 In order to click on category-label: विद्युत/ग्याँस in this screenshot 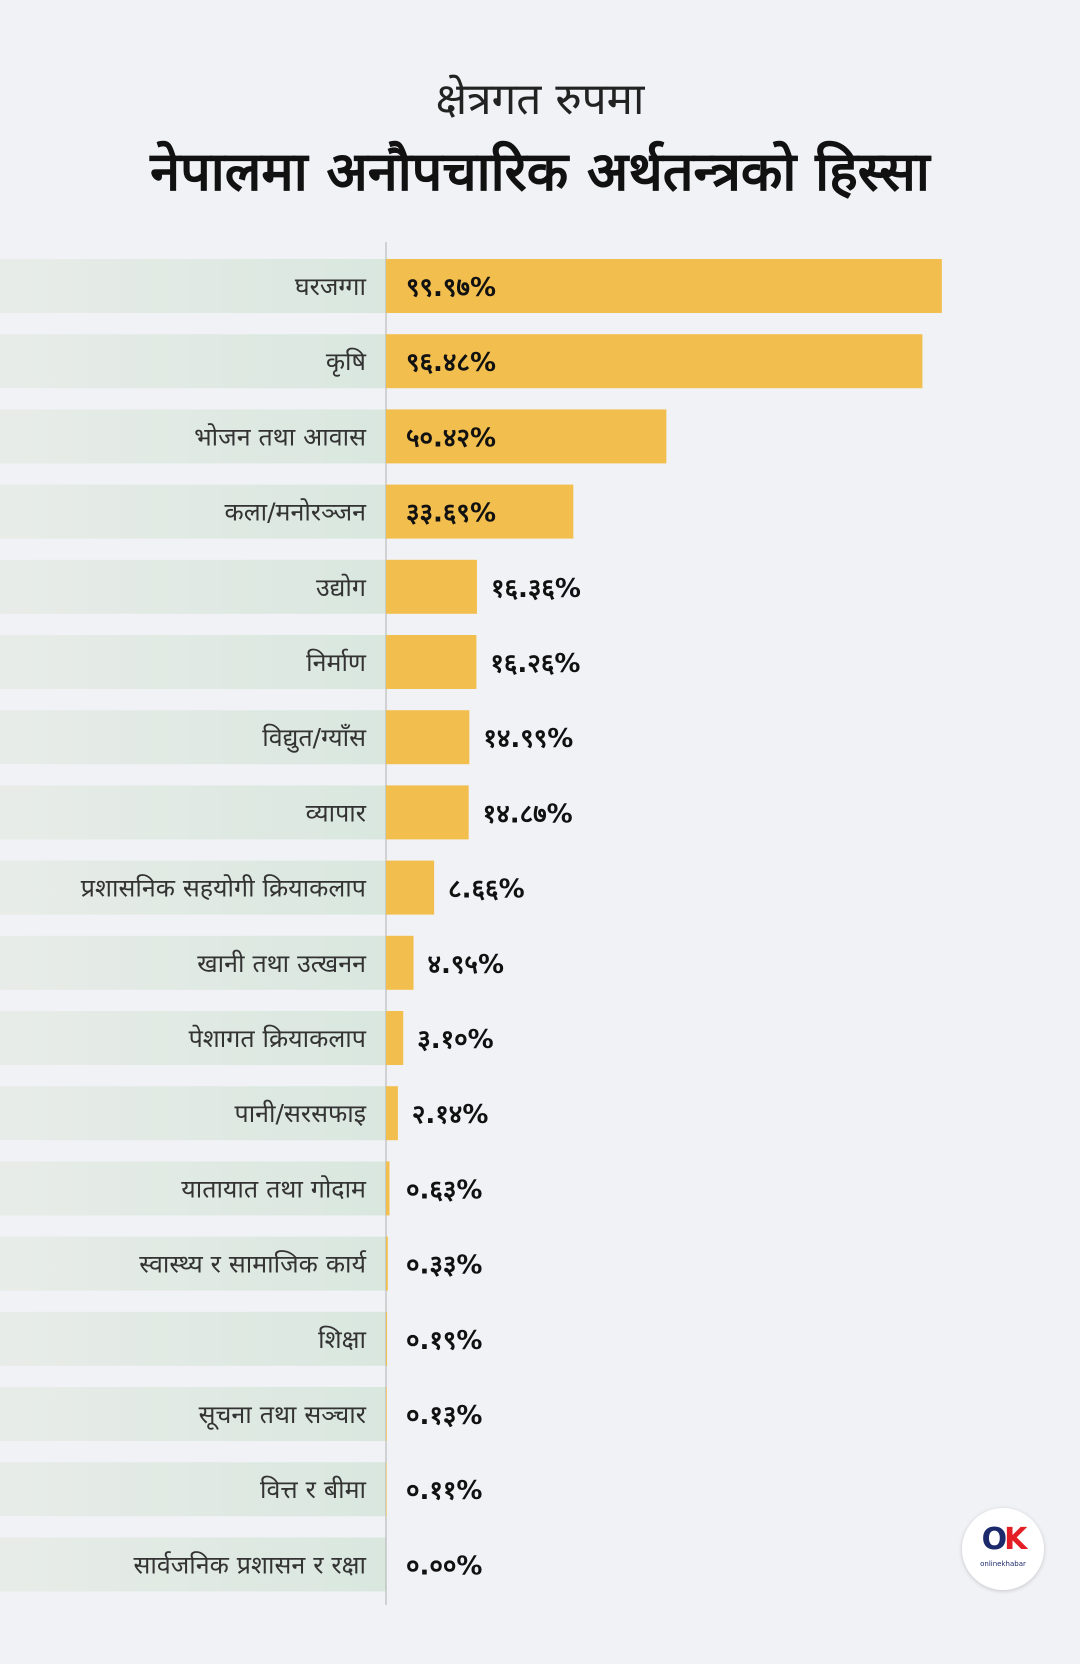, I will do `click(314, 738)`.